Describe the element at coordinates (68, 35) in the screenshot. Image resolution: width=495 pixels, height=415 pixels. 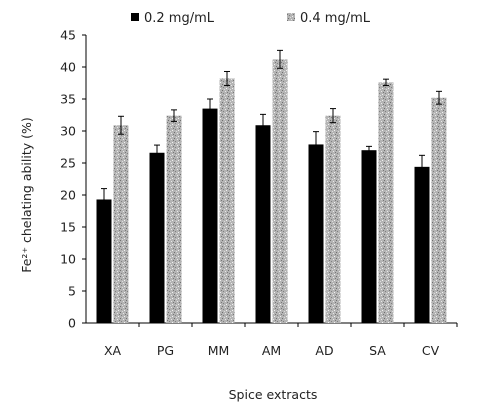
I see `y-tick-label: 45` at that location.